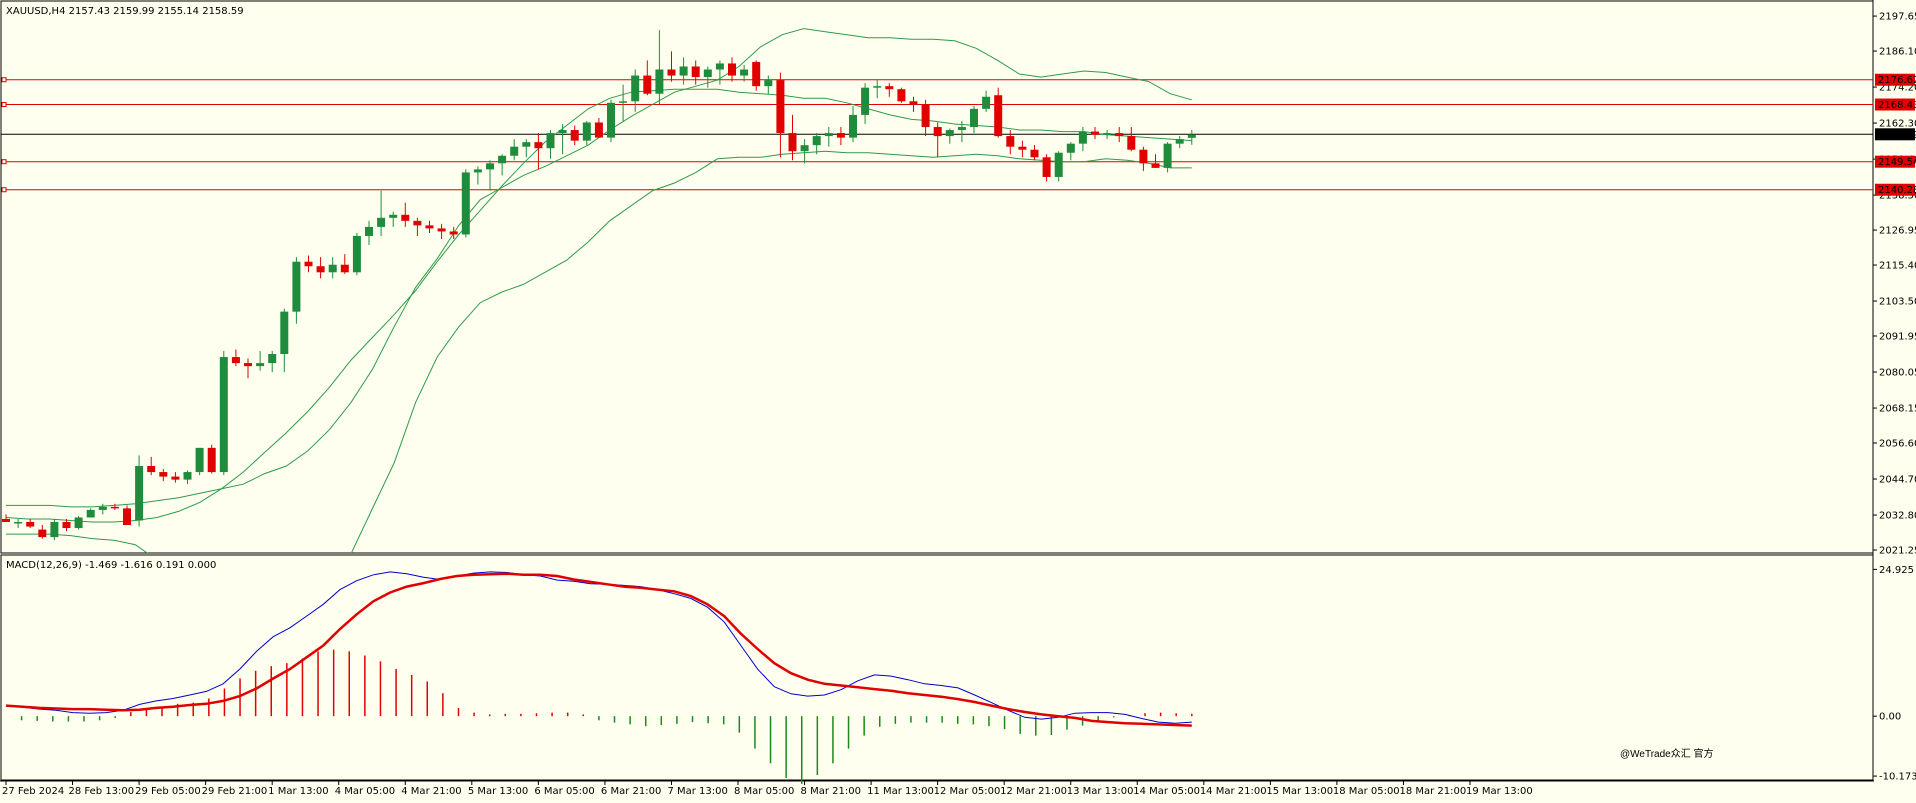  I want to click on level-handle, so click(4, 190).